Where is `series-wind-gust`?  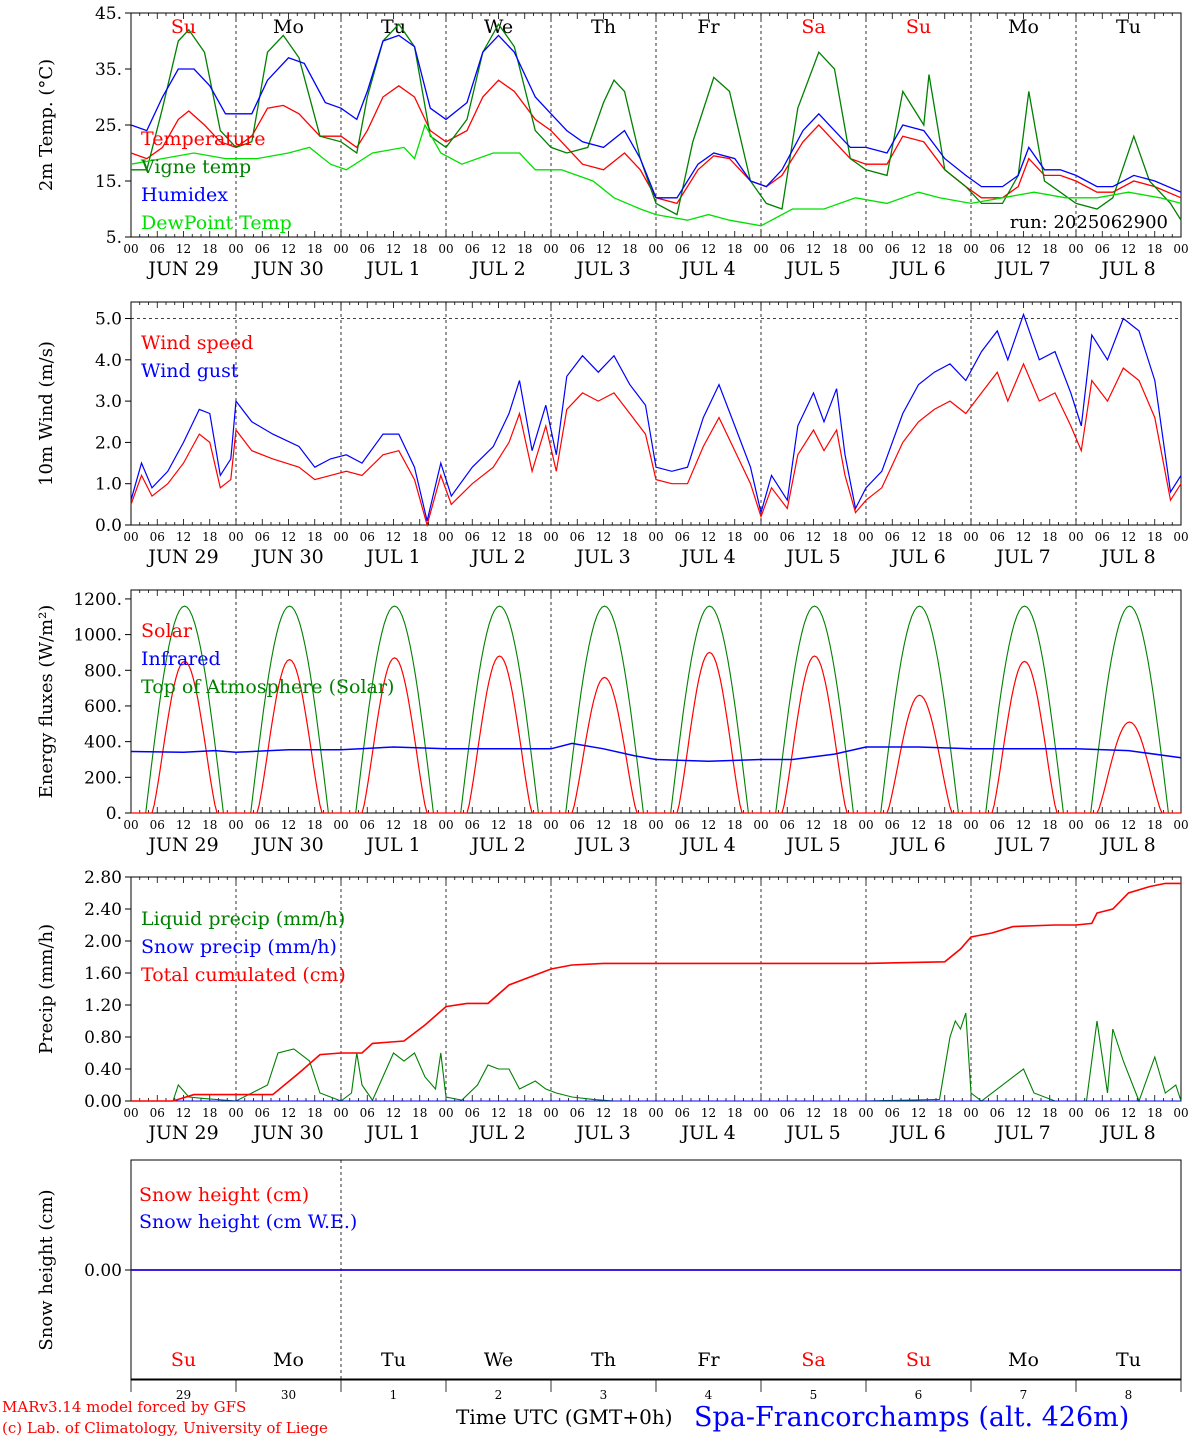
series-wind-gust is located at coordinates (656, 417).